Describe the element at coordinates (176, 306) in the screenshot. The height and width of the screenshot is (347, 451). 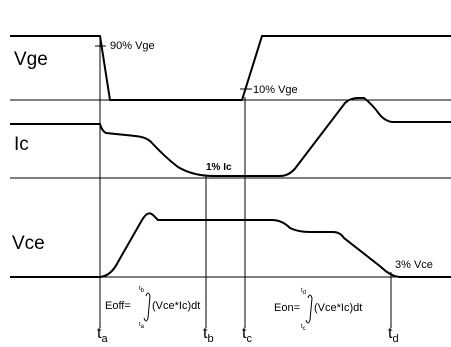
I see `eoff-integrand: (Vce*Ic)dt` at that location.